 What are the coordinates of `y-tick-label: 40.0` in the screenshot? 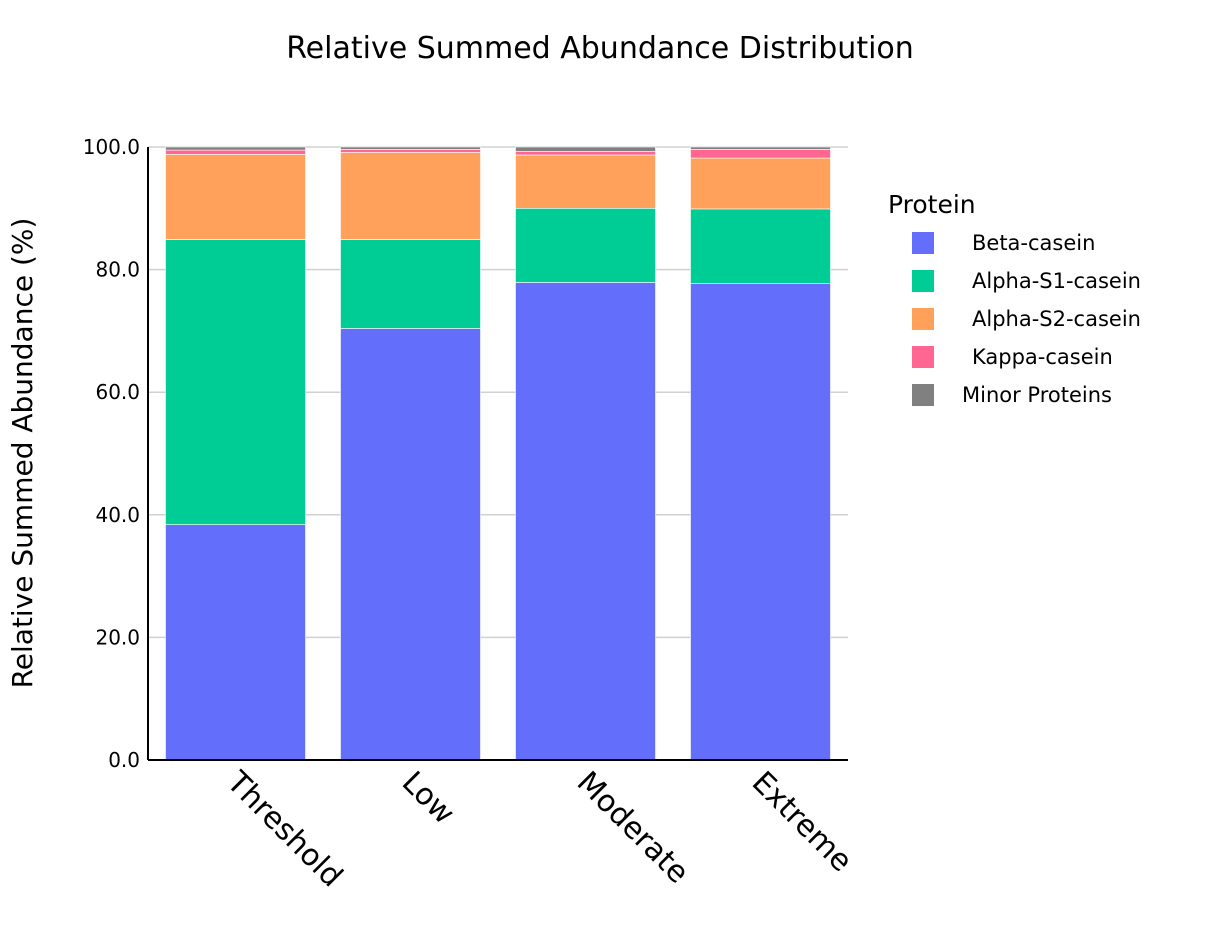 It's located at (117, 515).